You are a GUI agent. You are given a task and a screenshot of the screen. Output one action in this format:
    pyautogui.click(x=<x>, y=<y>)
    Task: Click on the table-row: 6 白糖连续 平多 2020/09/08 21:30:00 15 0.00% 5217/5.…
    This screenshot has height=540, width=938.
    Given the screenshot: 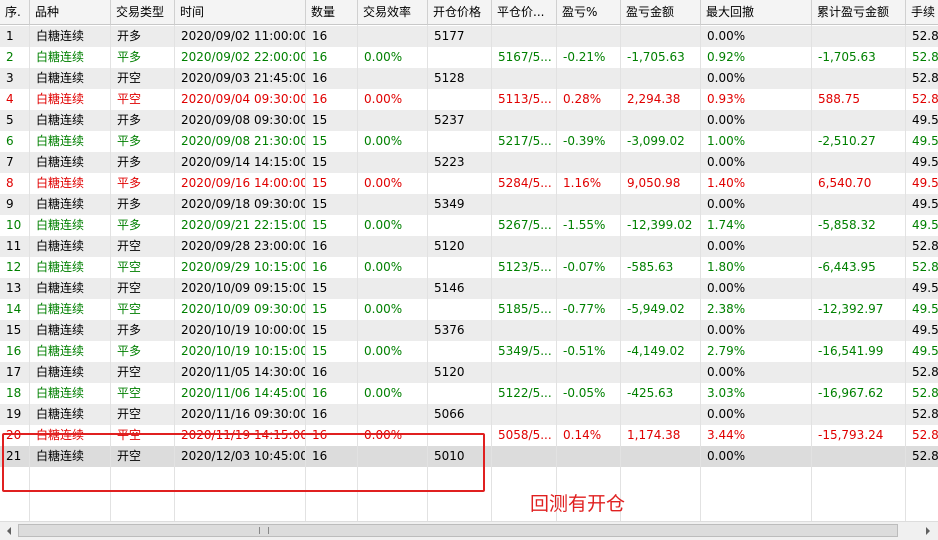 What is the action you would take?
    pyautogui.click(x=469, y=141)
    